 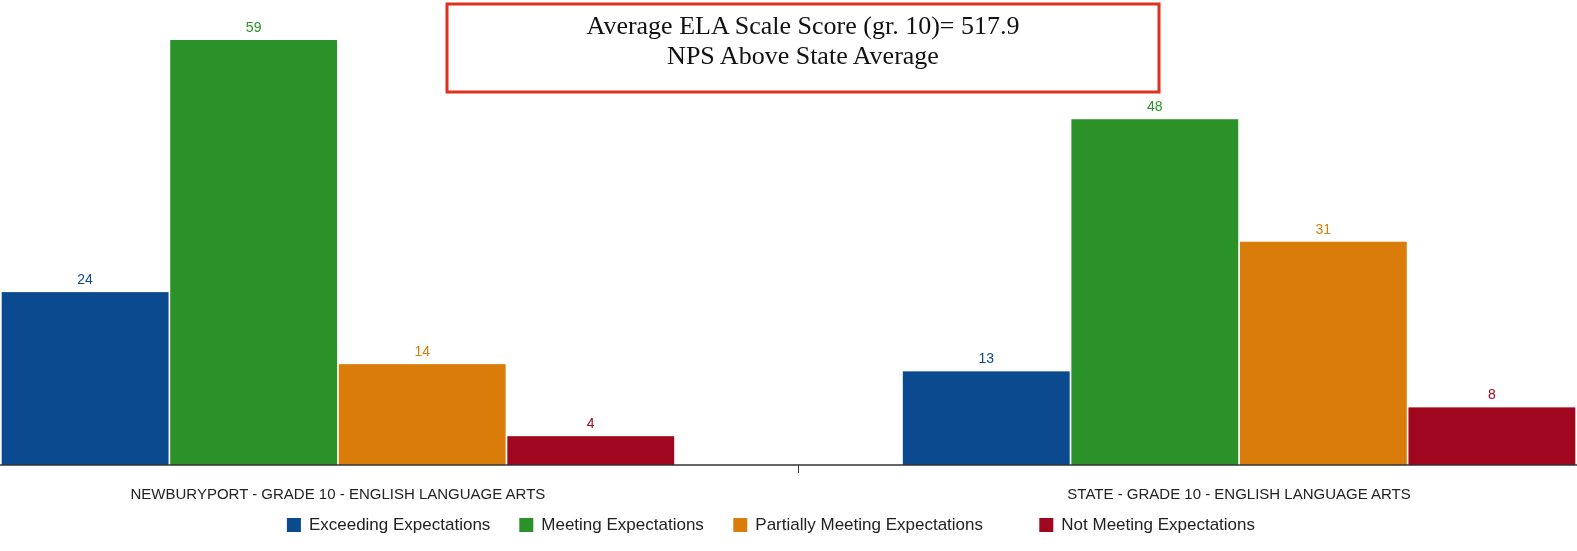 What do you see at coordinates (253, 27) in the screenshot?
I see `data-label: 59` at bounding box center [253, 27].